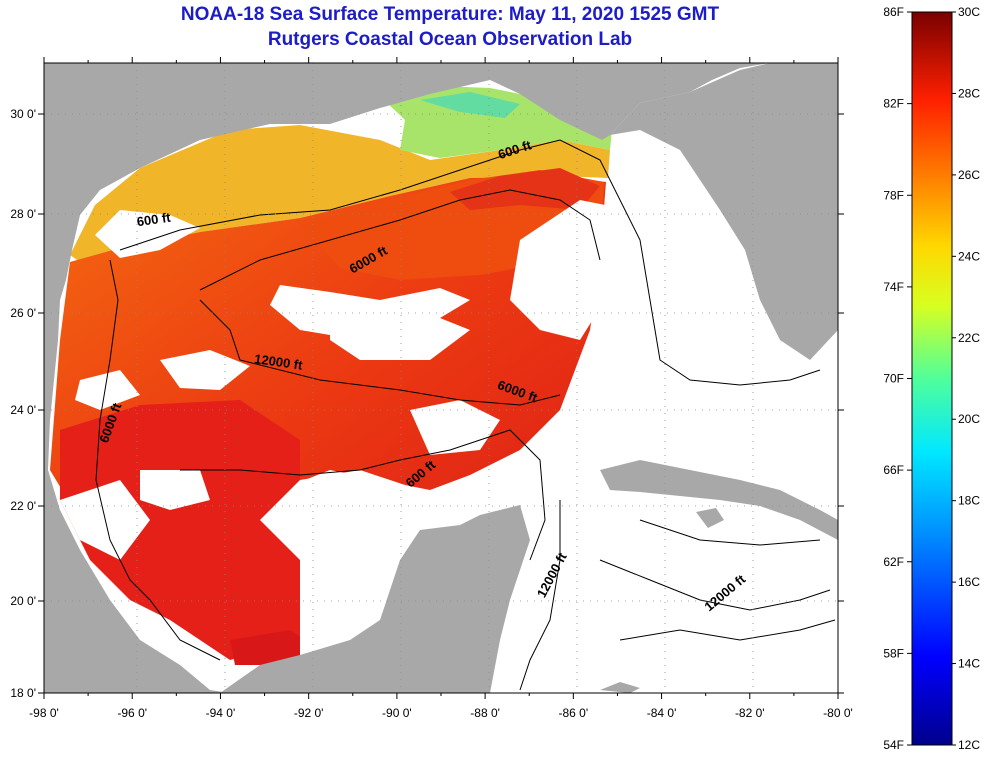 The width and height of the screenshot is (992, 761). Describe the element at coordinates (662, 713) in the screenshot. I see `lon-tick-label: -84 0'` at that location.